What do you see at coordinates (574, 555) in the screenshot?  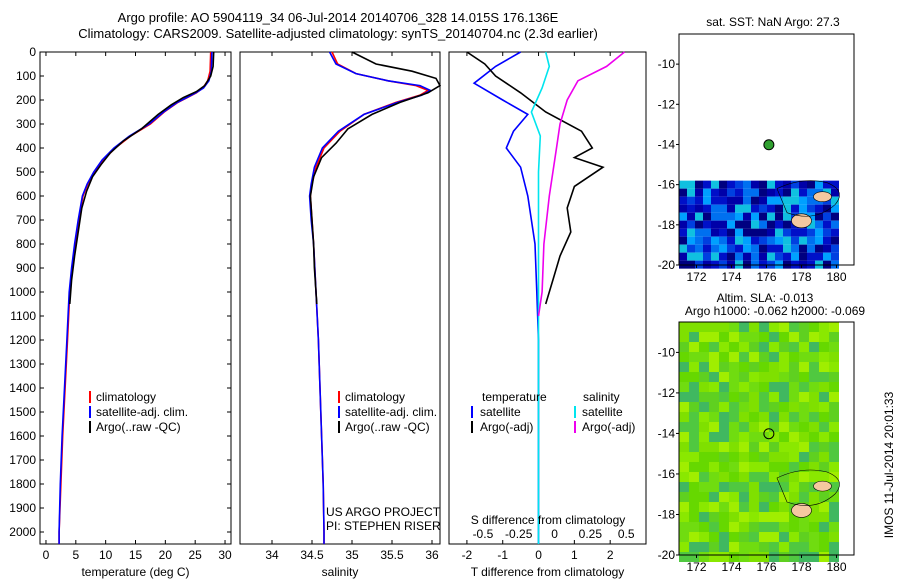 I see `x-tick-label: 1` at bounding box center [574, 555].